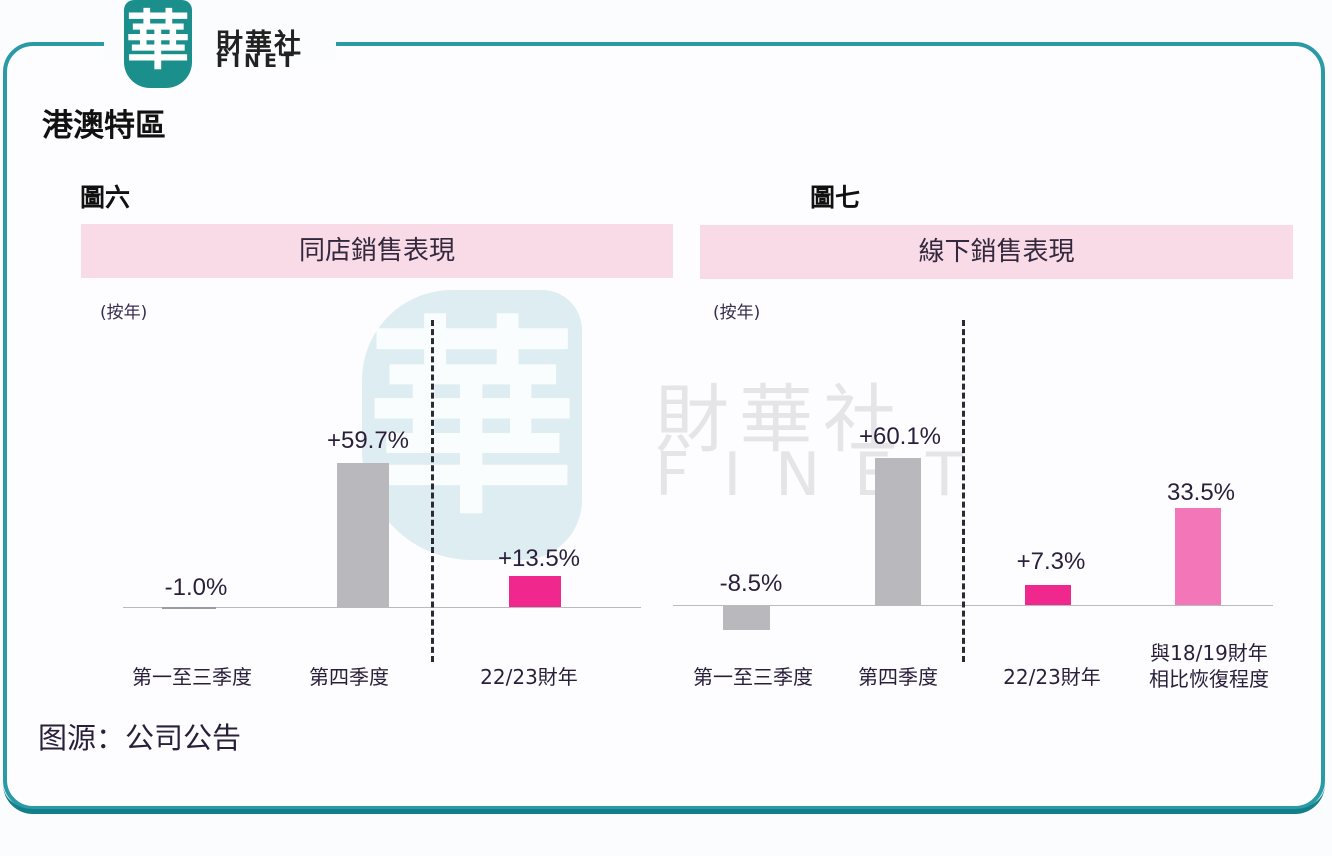  Describe the element at coordinates (539, 558) in the screenshot. I see `value-label: +13.5%` at that location.